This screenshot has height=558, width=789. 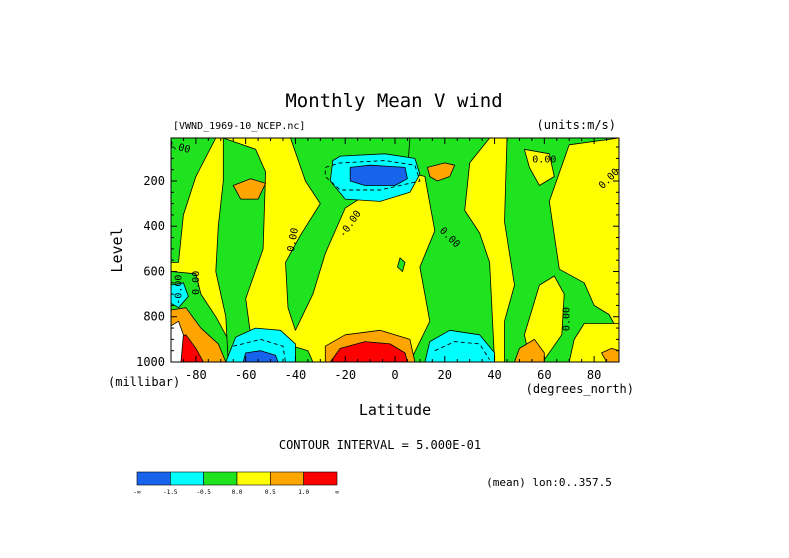 What do you see at coordinates (137, 492) in the screenshot?
I see `colorbar-label: -∞` at bounding box center [137, 492].